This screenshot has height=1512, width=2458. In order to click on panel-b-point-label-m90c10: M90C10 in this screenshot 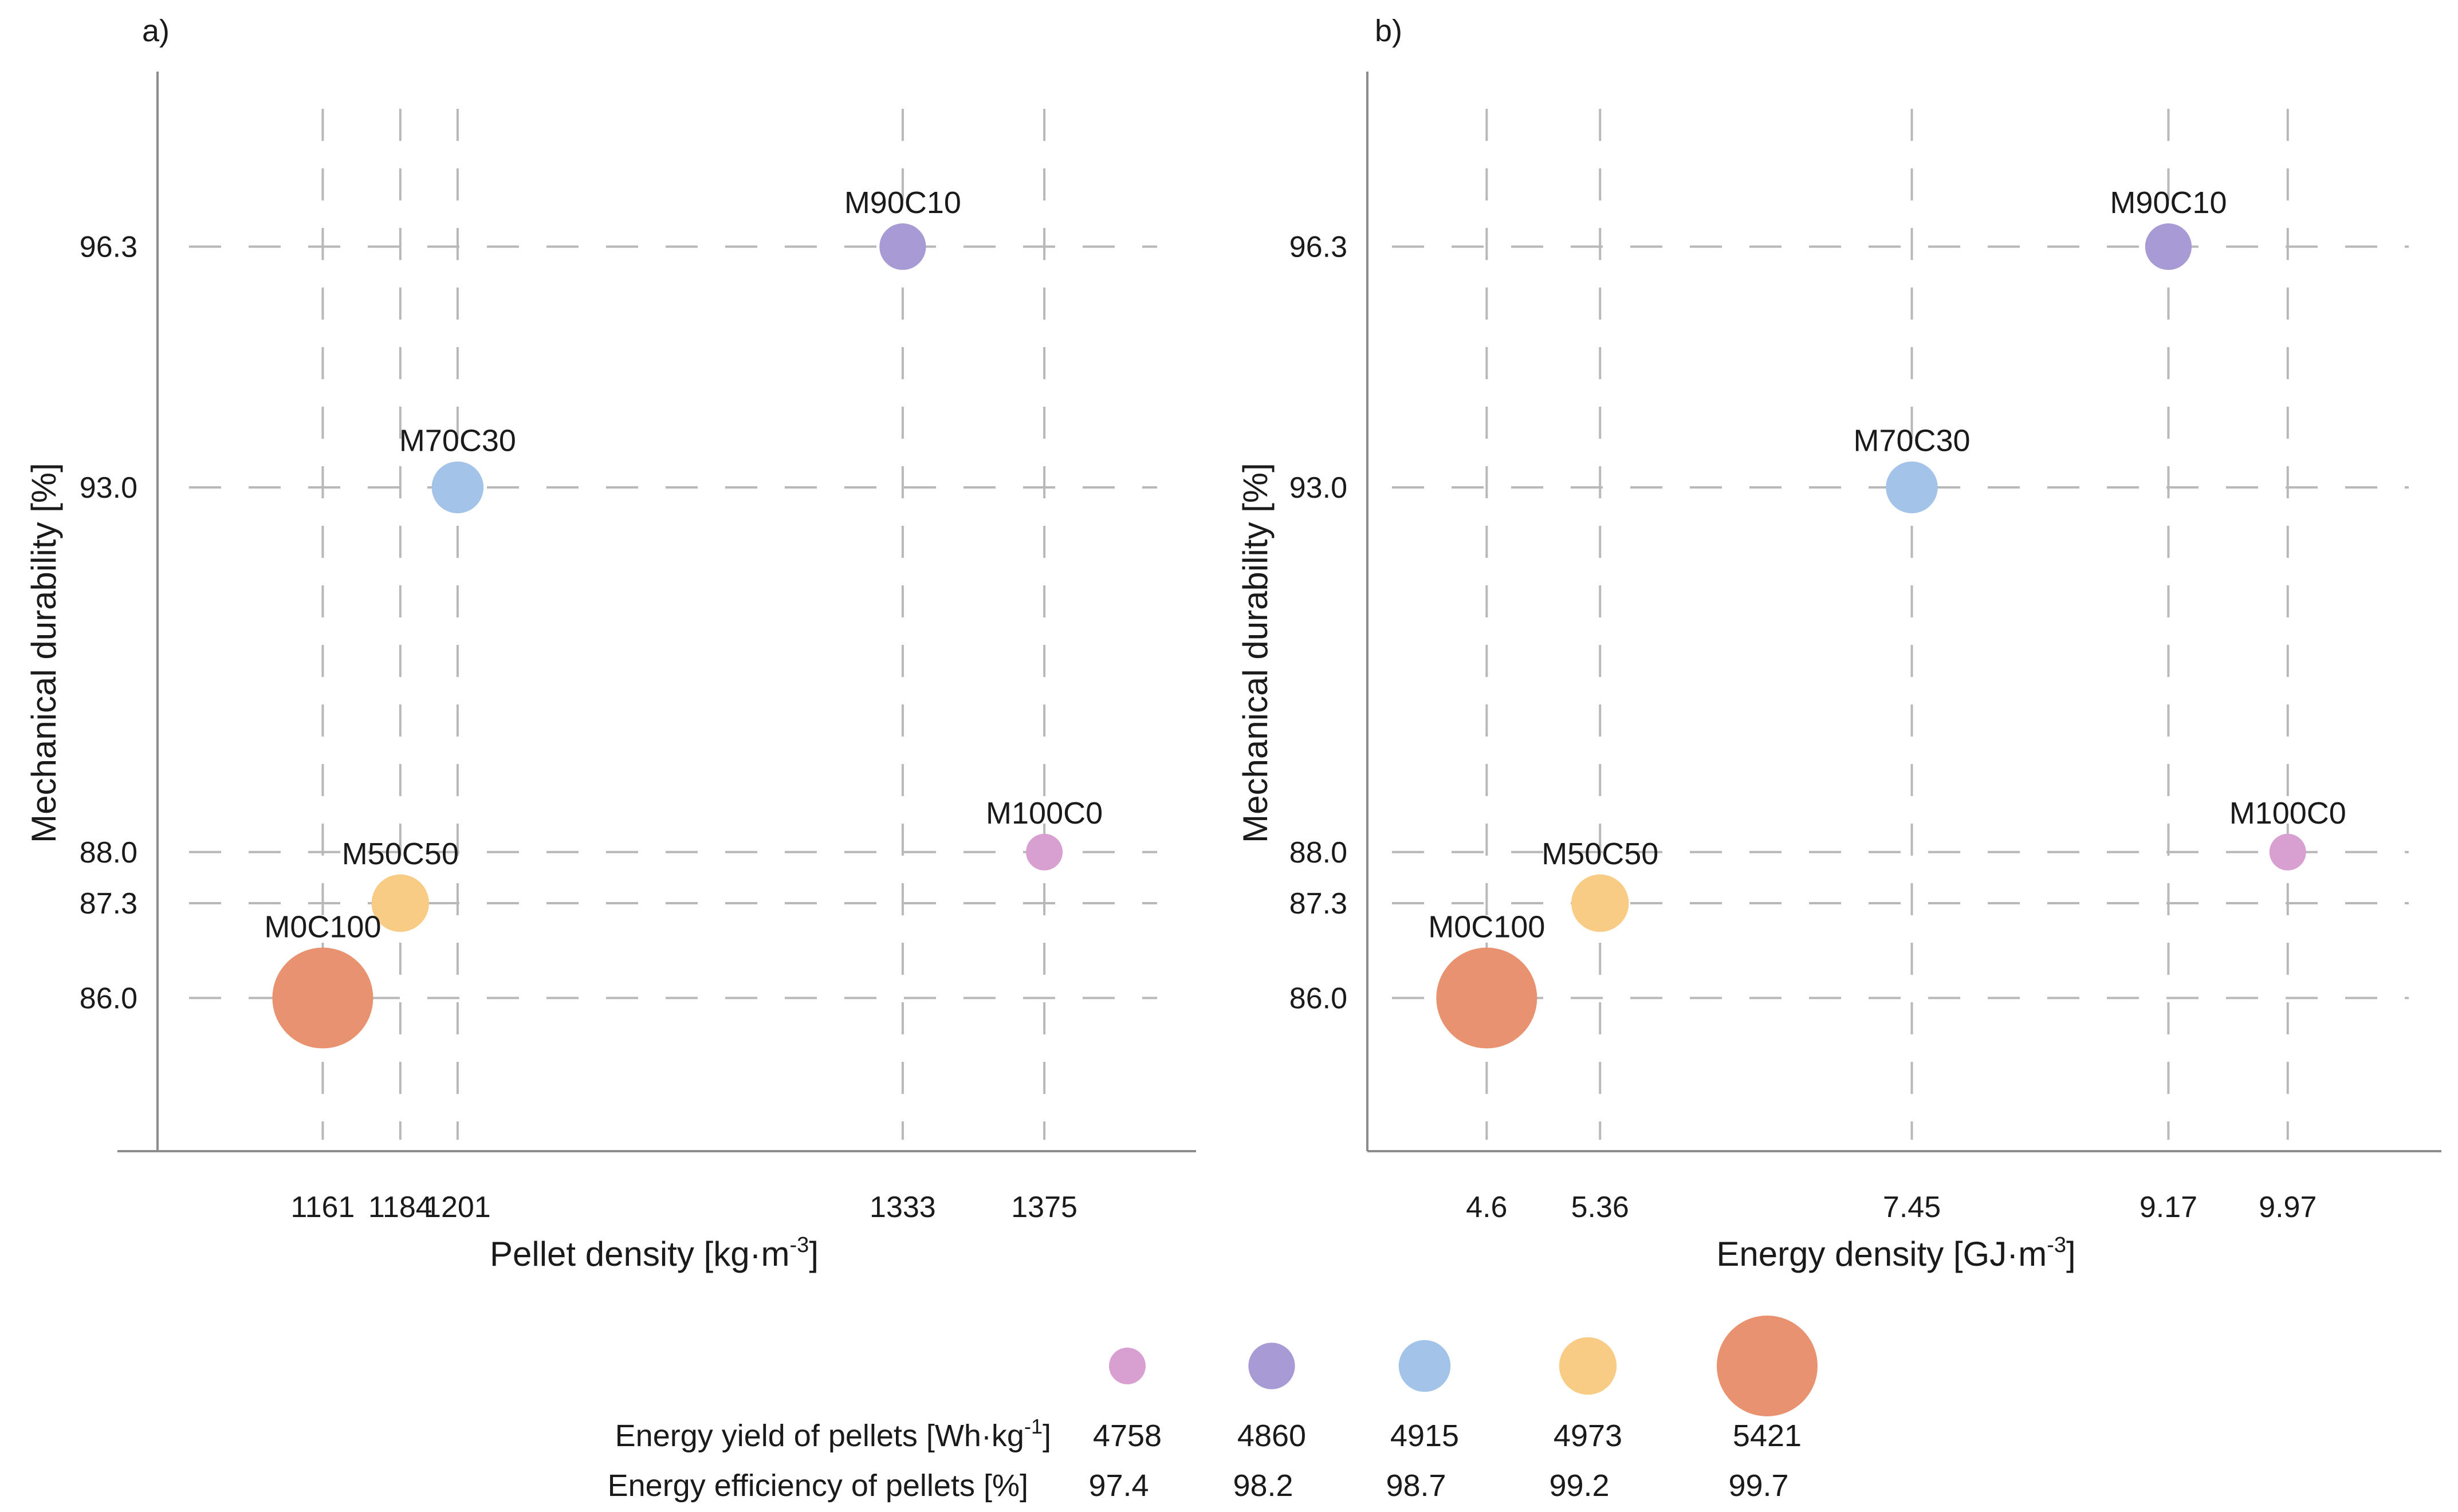, I will do `click(2168, 203)`.